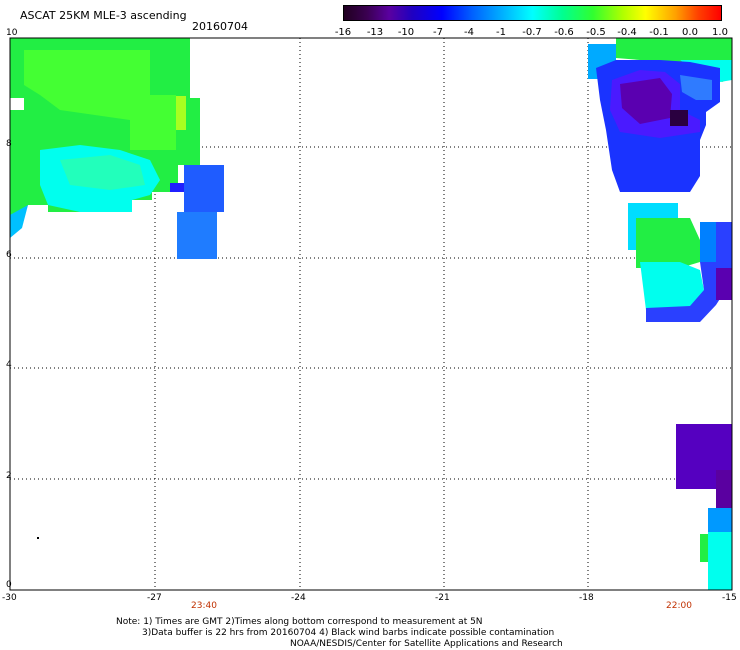 This screenshot has height=650, width=740. I want to click on colorbar-tick: -4, so click(469, 32).